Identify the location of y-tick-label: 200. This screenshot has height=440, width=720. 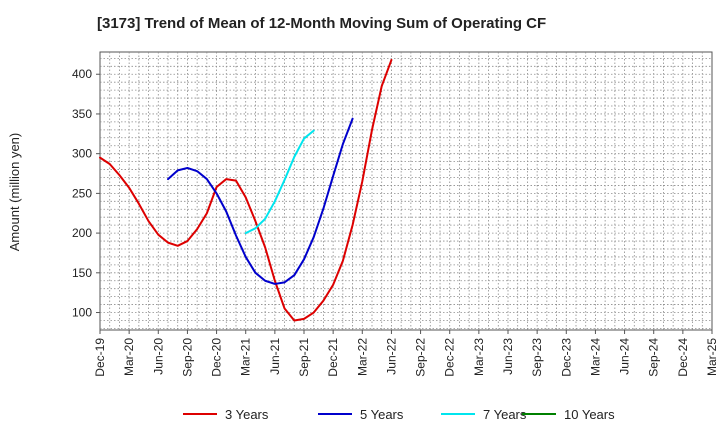
(82, 233).